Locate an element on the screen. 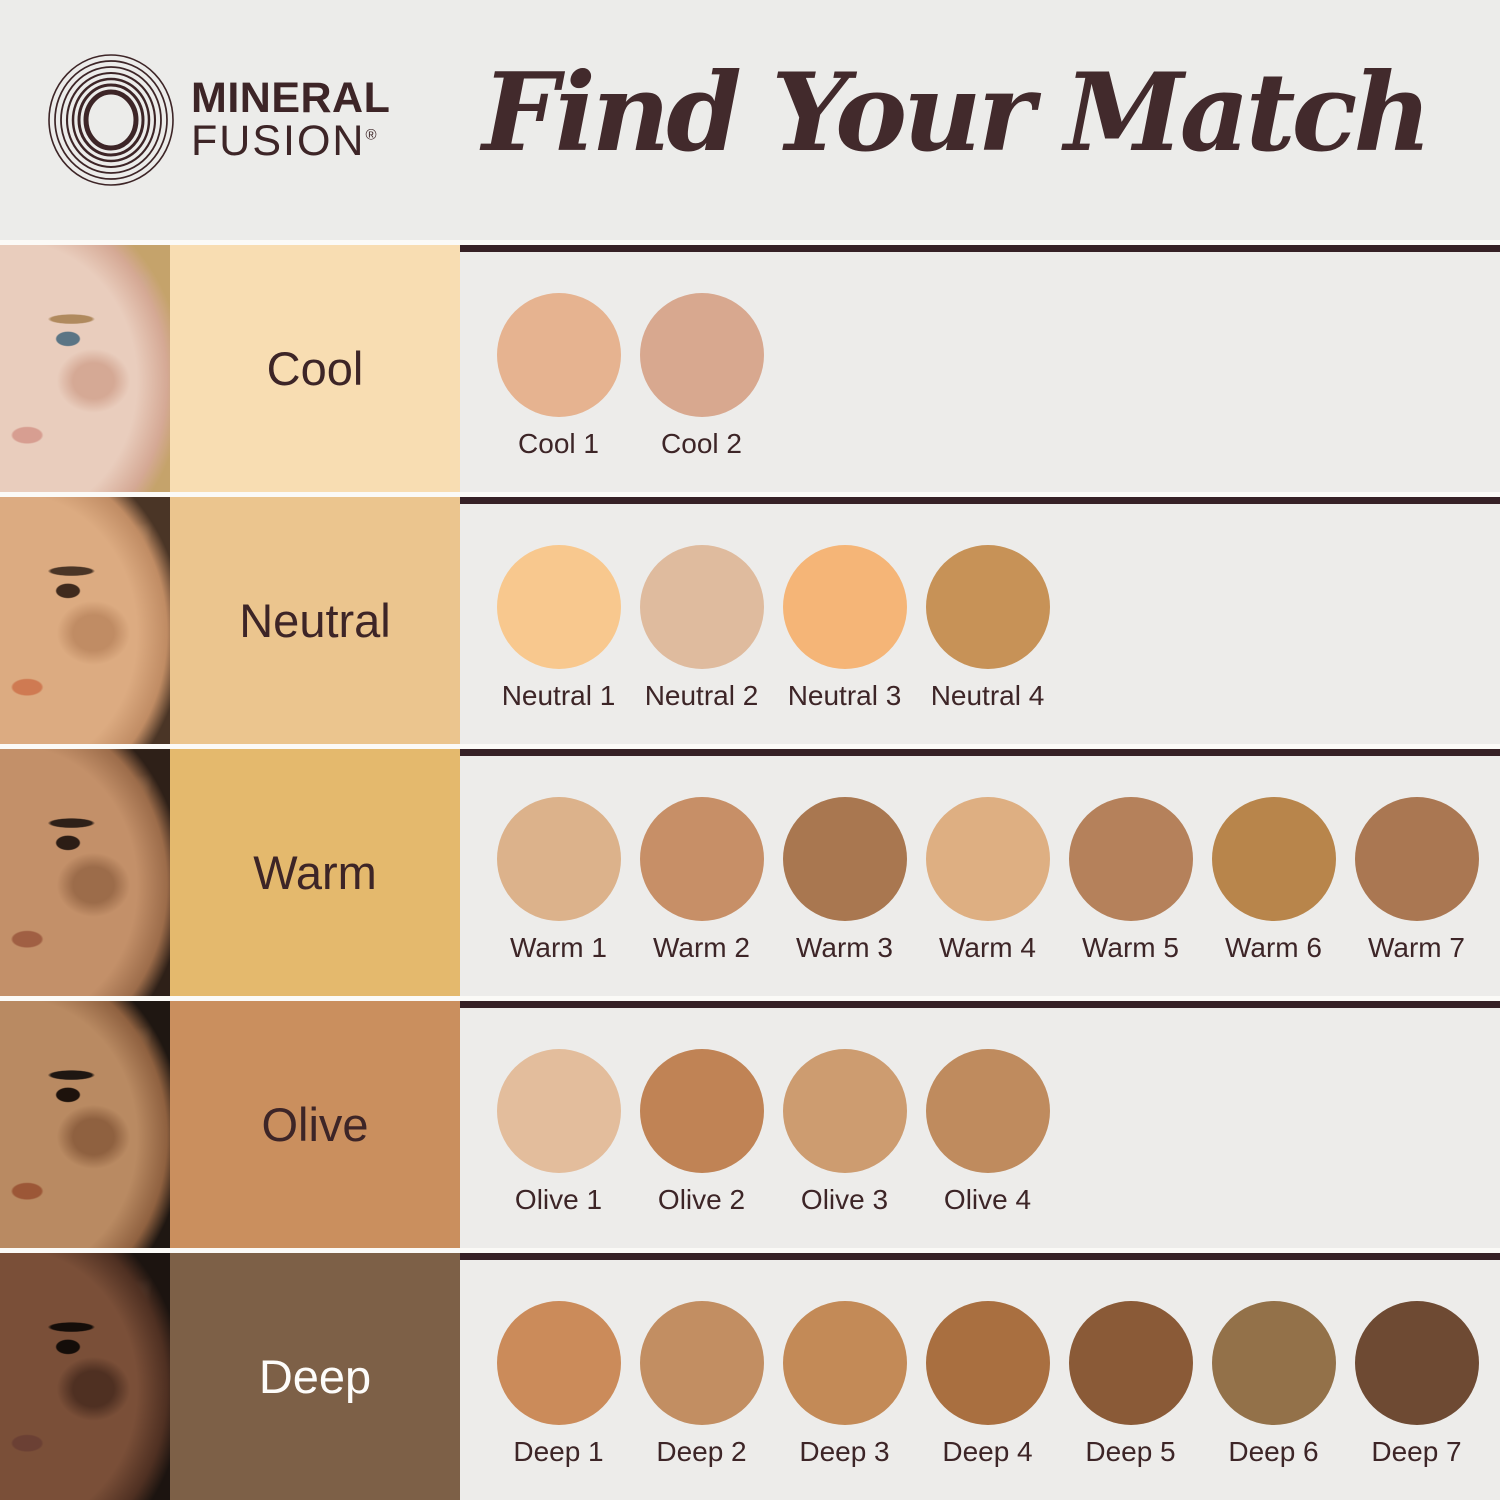  shade-swatch-label: Cool 2 is located at coordinates (701, 443).